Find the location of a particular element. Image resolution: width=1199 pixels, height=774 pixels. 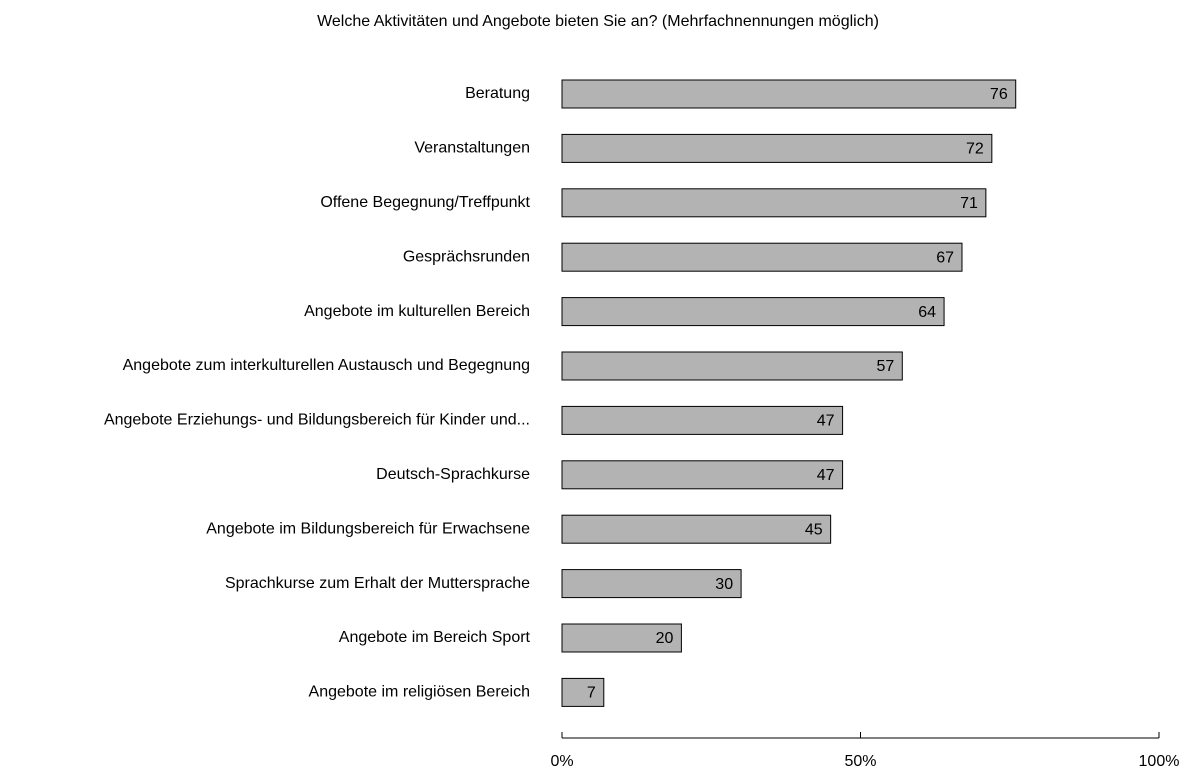

y-tick-label: Veranstaltungen is located at coordinates (472, 148).